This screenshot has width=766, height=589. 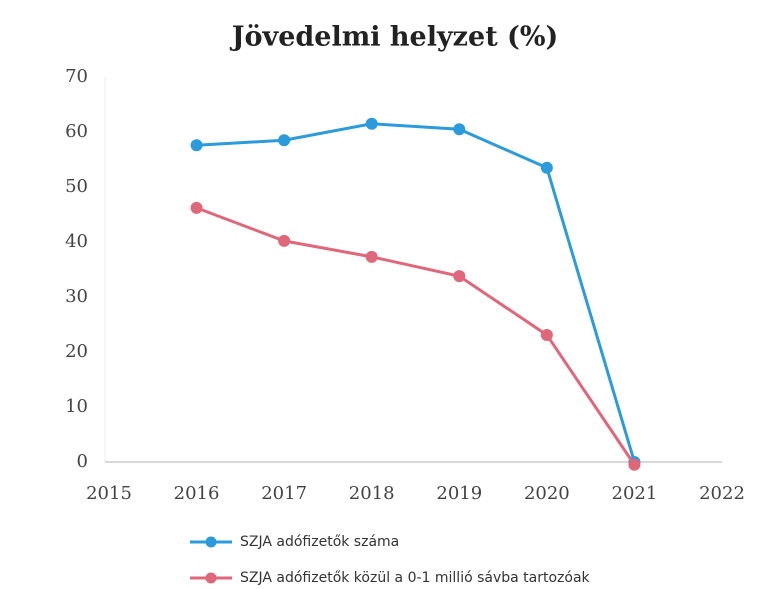 I want to click on x-tick-label: 2016, so click(x=197, y=493).